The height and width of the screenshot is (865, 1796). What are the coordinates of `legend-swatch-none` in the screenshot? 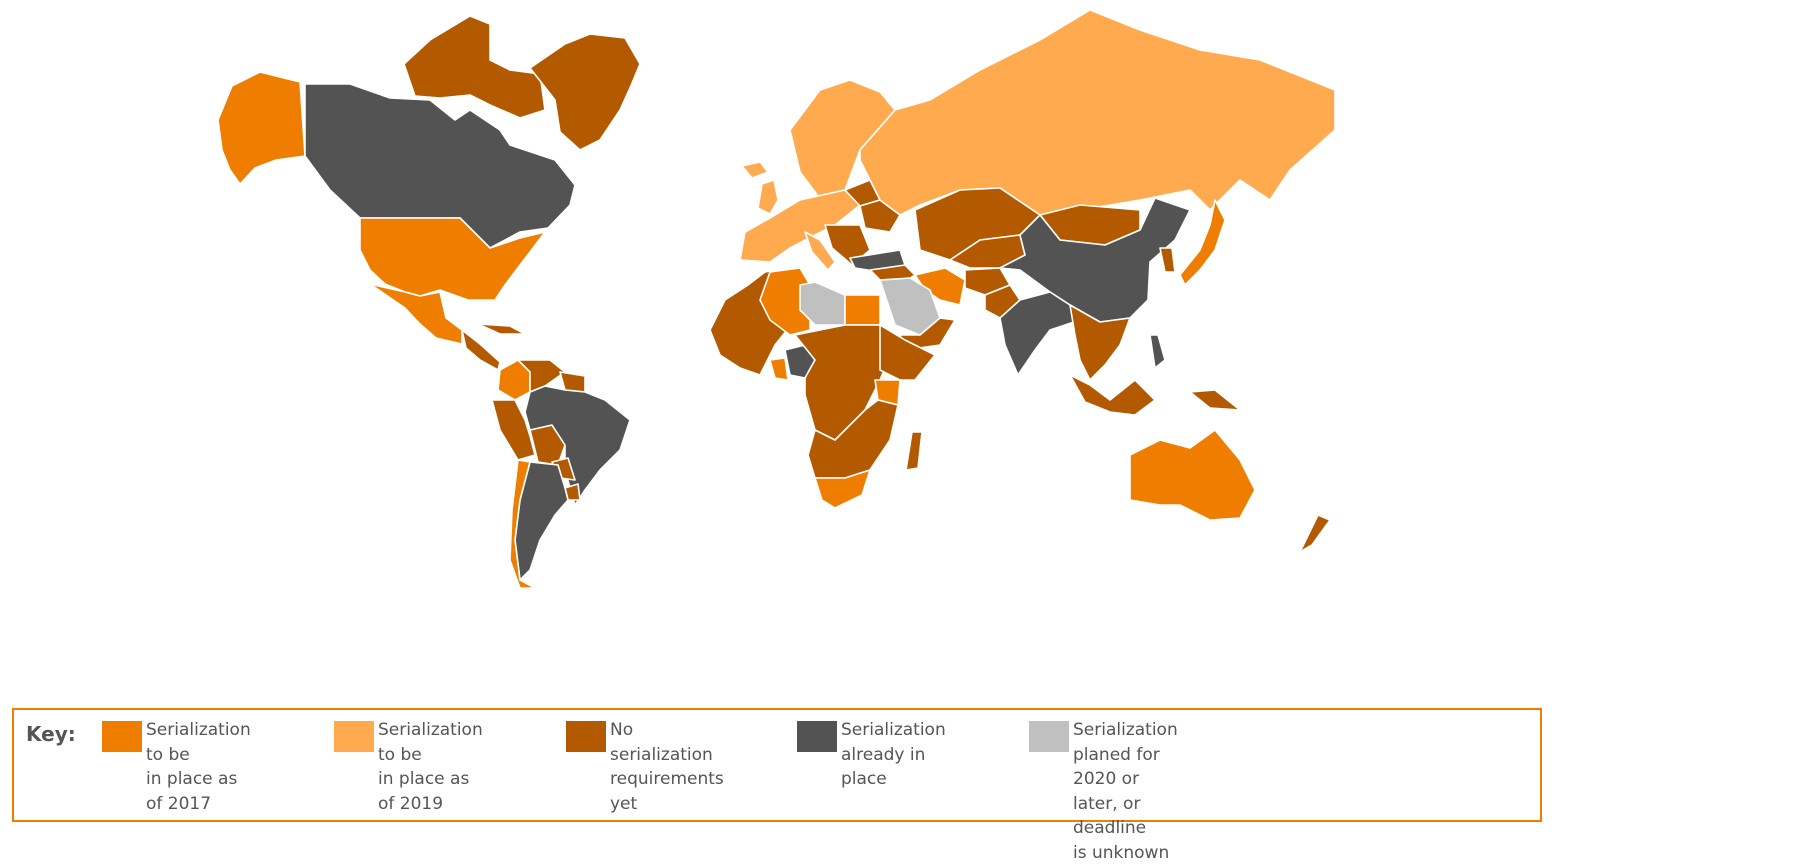 It's located at (586, 736).